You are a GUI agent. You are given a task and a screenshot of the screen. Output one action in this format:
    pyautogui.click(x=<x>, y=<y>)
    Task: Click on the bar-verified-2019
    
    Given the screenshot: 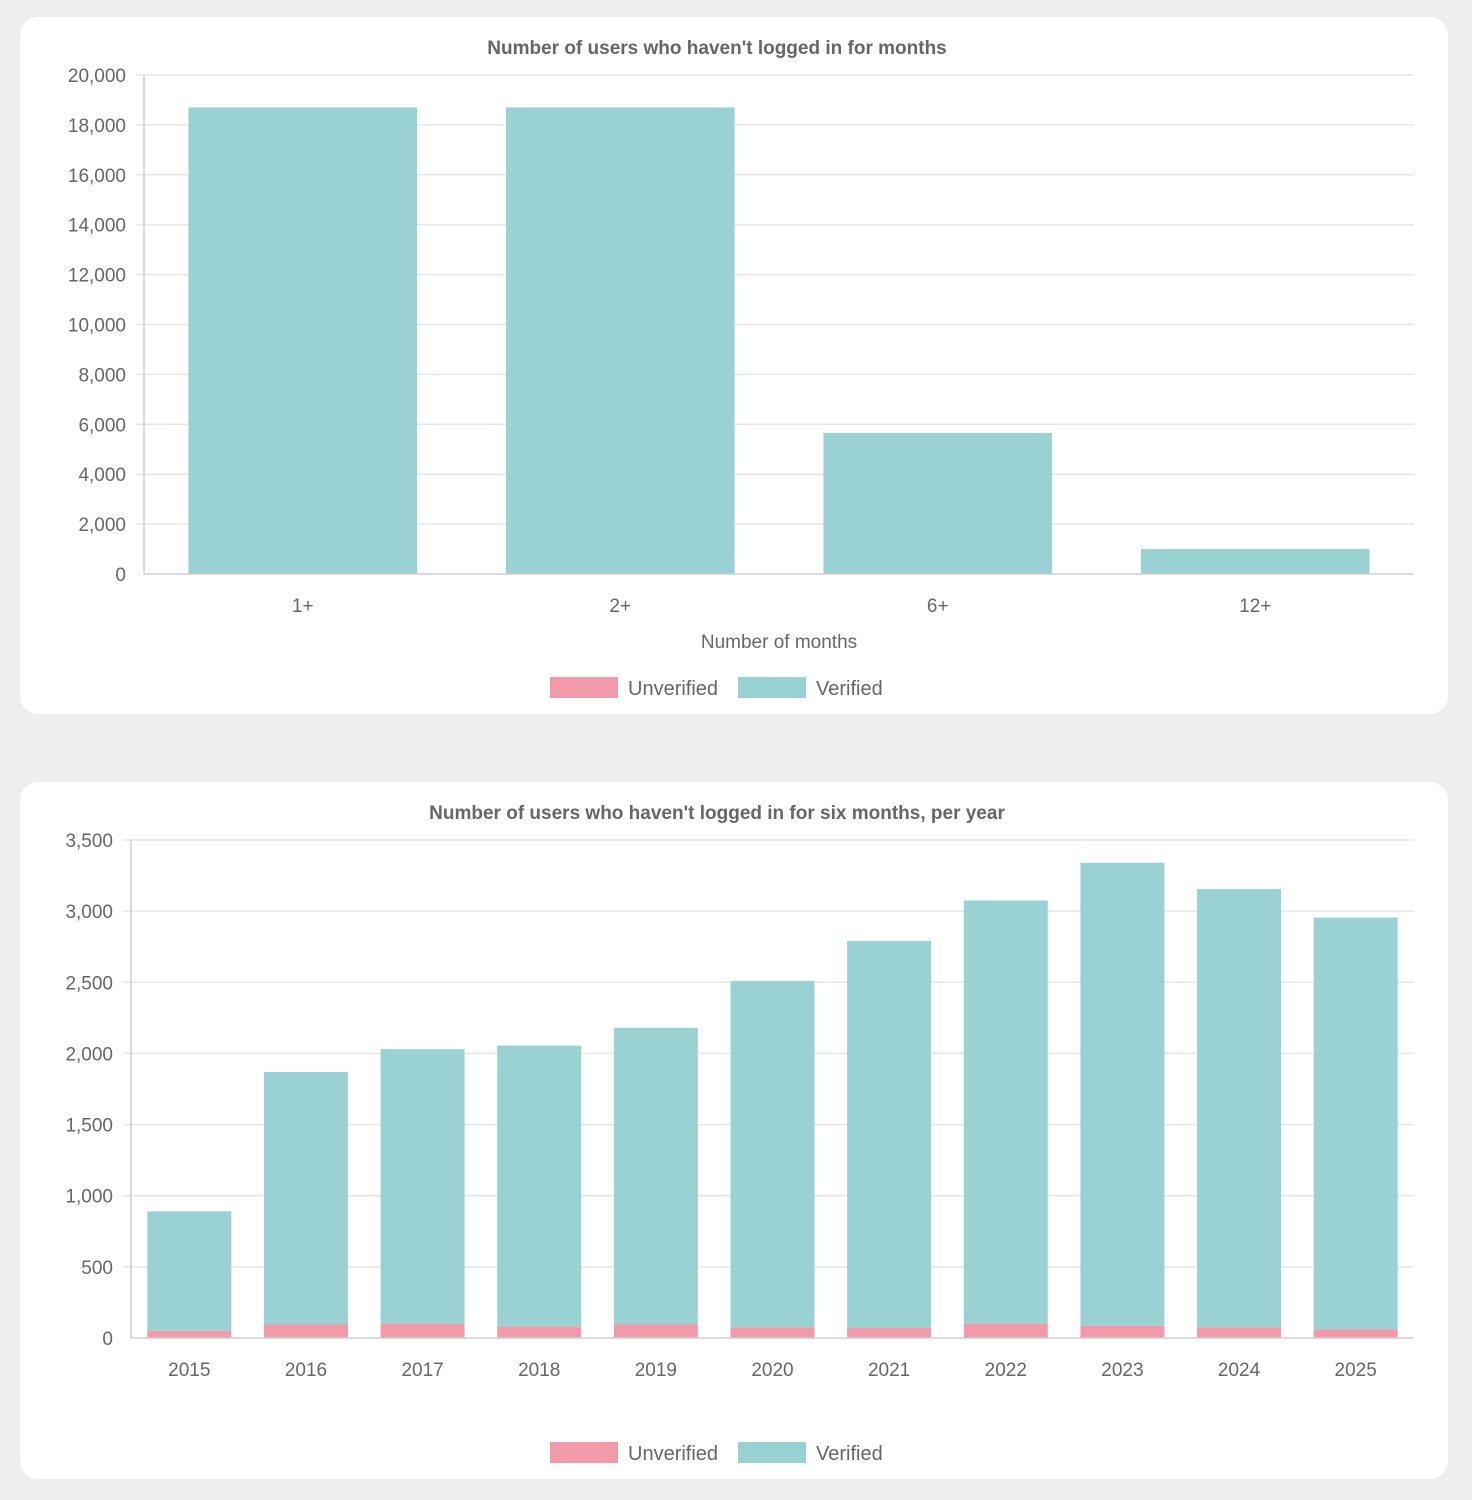 What is the action you would take?
    pyautogui.click(x=655, y=1176)
    